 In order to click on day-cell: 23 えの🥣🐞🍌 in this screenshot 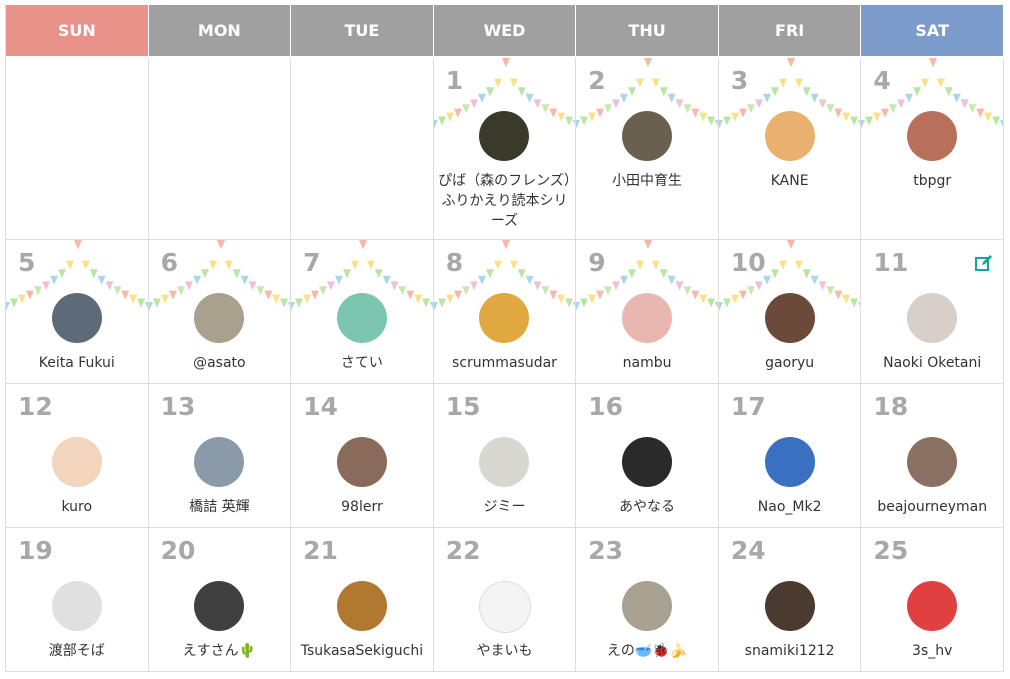, I will do `click(647, 600)`.